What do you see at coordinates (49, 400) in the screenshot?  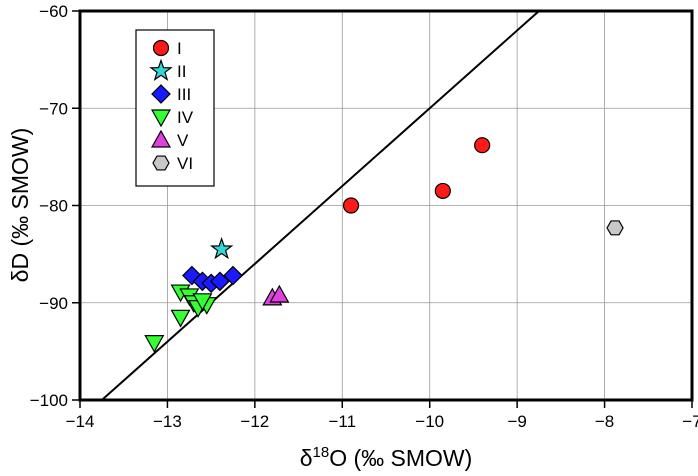 I see `y-tick-label: −100` at bounding box center [49, 400].